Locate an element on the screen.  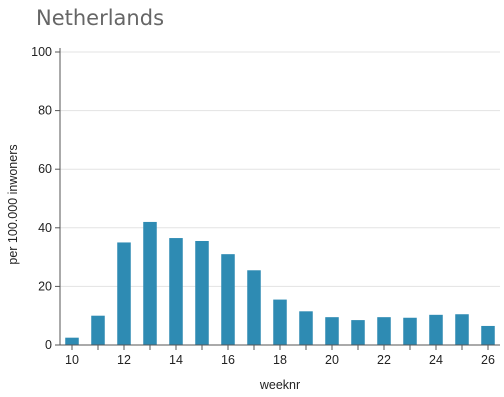
x-tick-label: 14 is located at coordinates (176, 360).